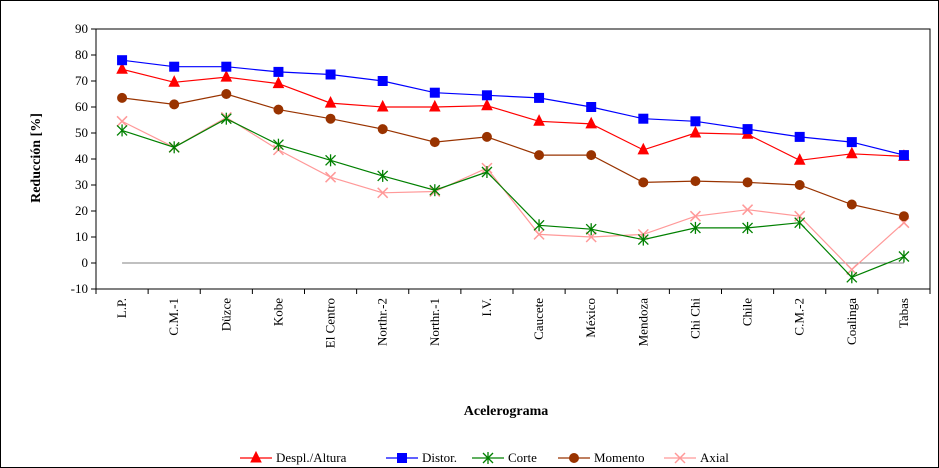 The width and height of the screenshot is (939, 468). Describe the element at coordinates (434, 322) in the screenshot. I see `x-tick-label: Northr.-1` at that location.